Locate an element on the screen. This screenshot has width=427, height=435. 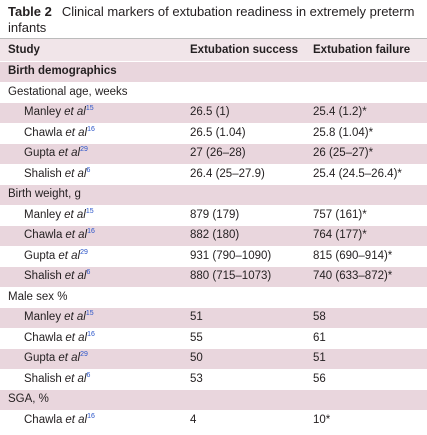
data-row: Gupta et al29 27 (26–28) 26 (25–27)* is located at coordinates (213, 154).